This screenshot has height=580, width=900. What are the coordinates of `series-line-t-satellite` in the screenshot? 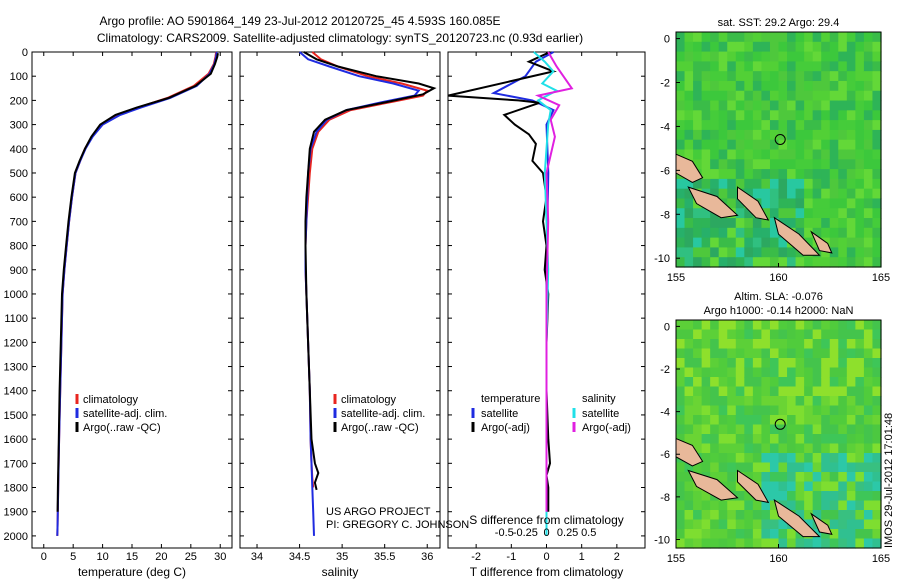 It's located at (522, 281).